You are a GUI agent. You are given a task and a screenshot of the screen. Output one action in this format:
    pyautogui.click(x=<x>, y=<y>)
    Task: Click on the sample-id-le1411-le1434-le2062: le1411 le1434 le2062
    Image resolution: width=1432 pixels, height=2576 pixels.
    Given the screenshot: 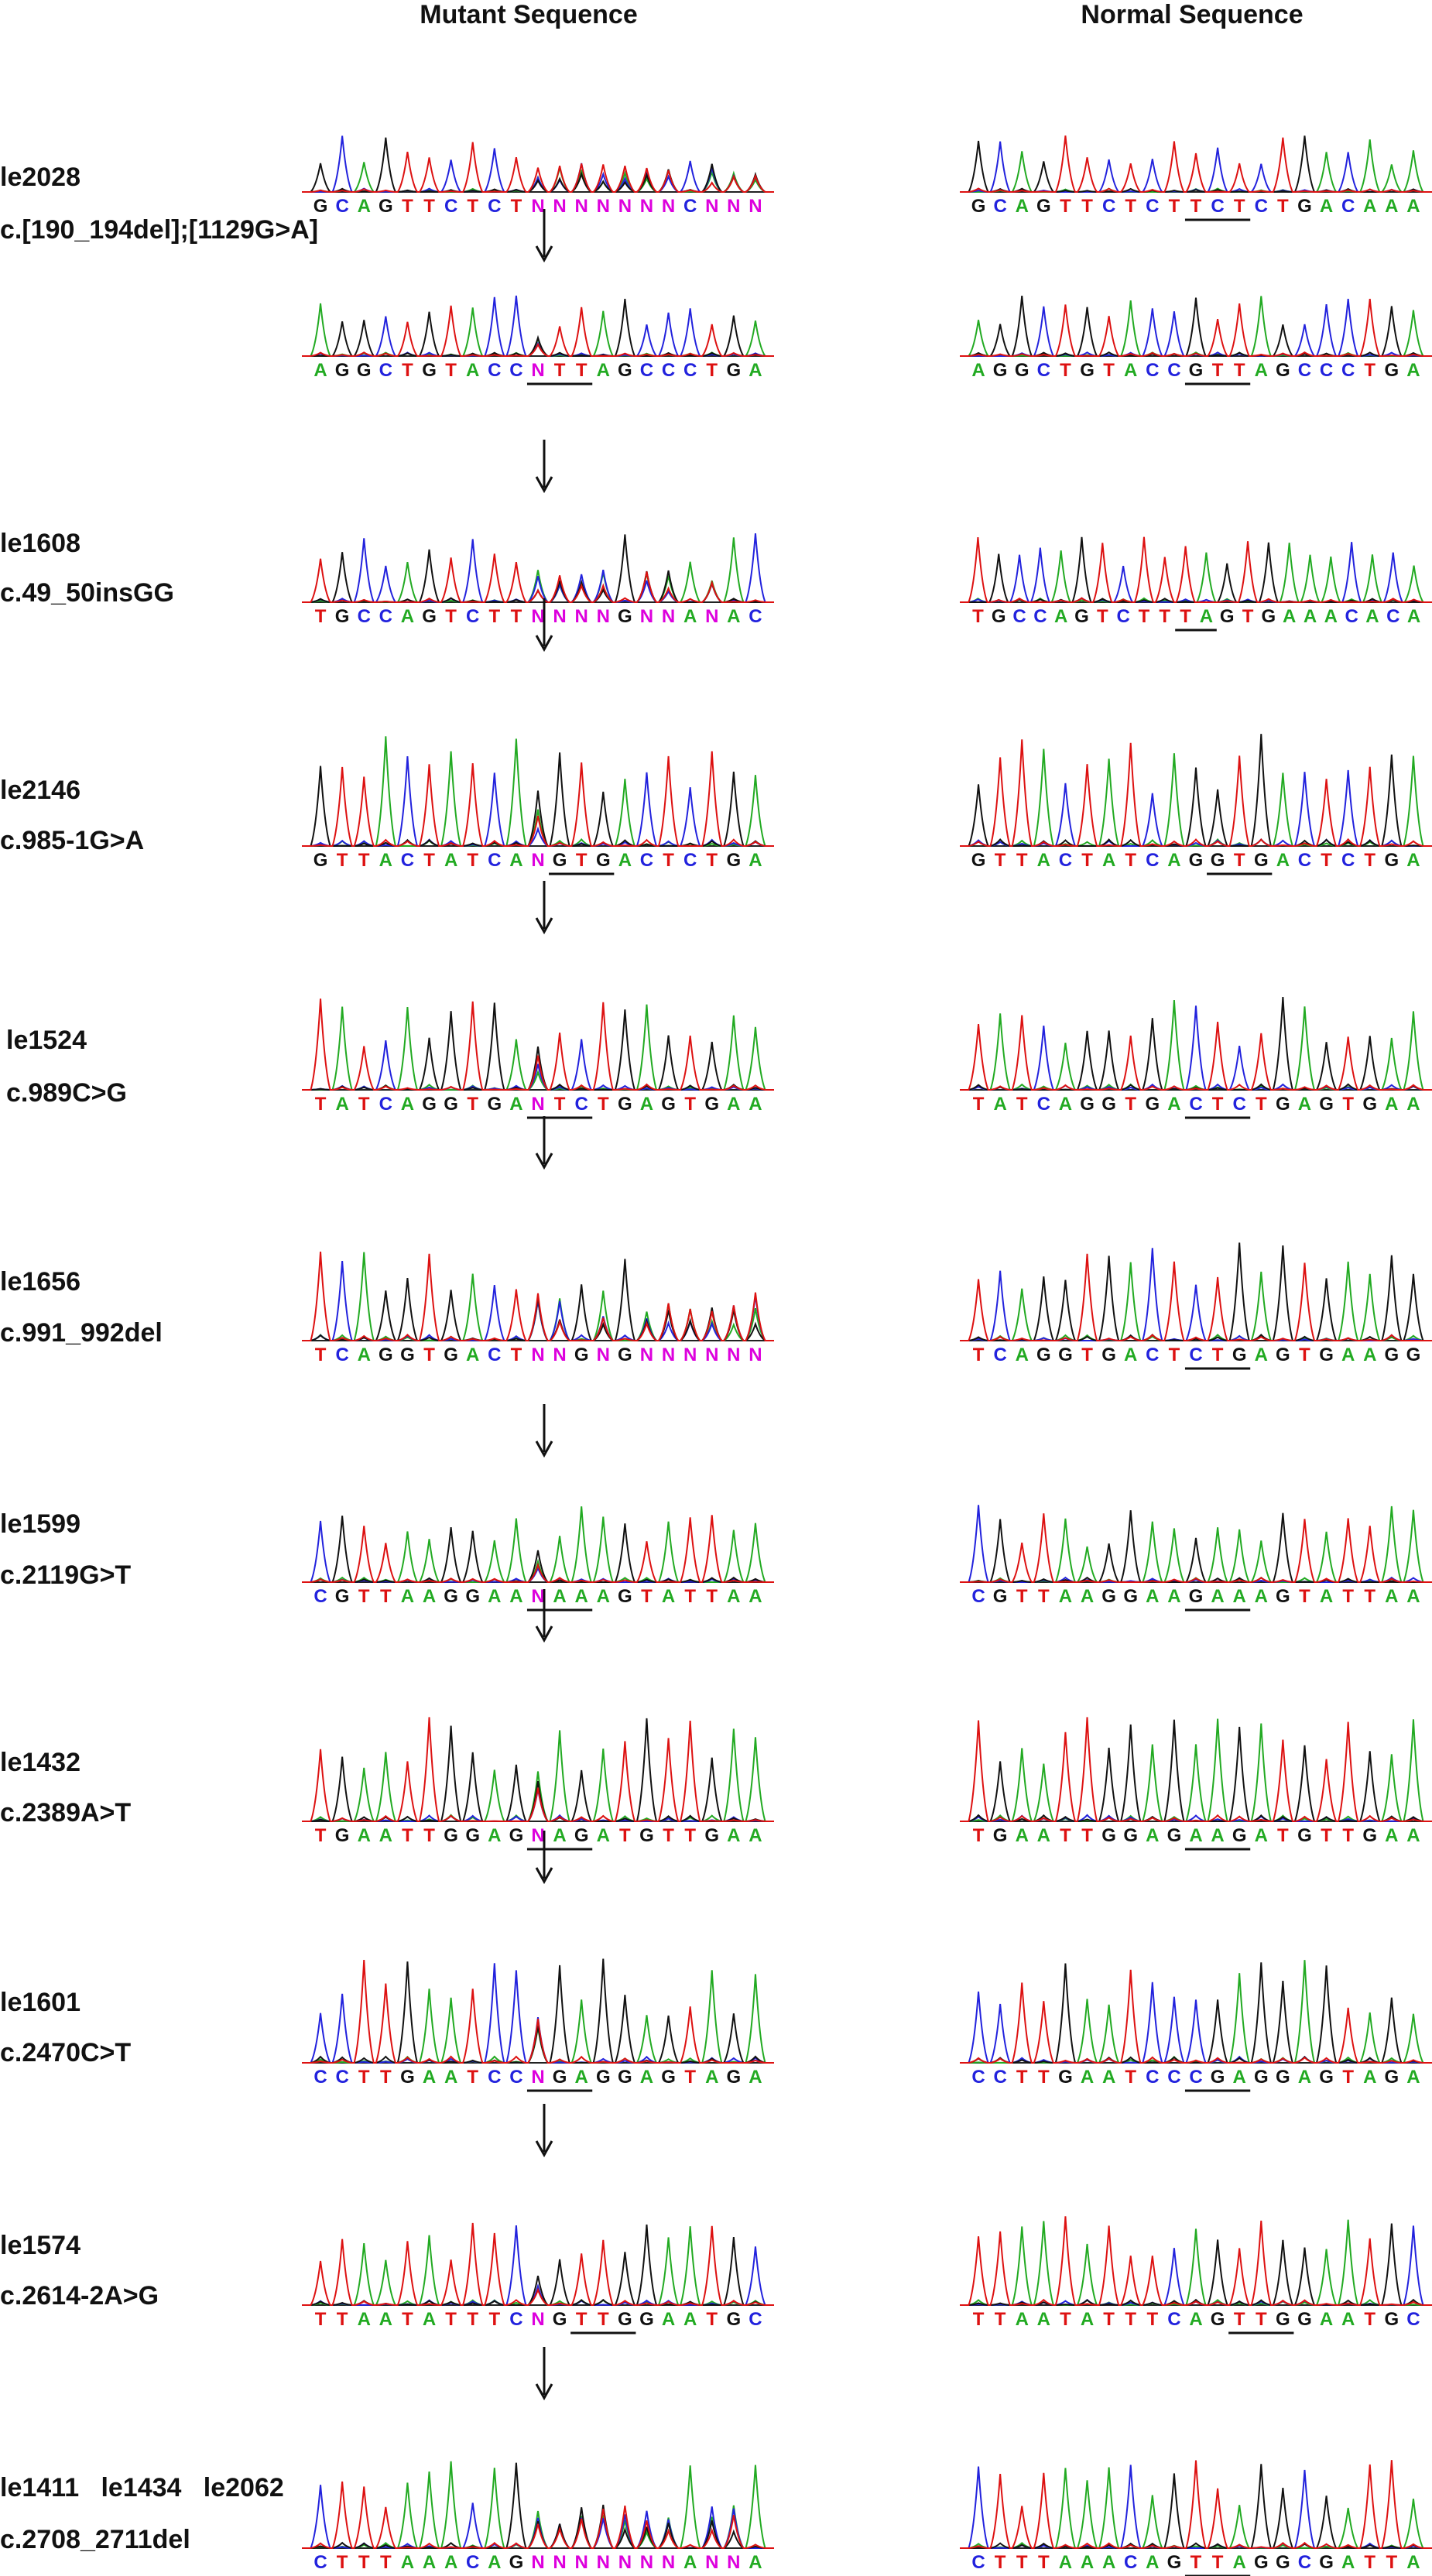 What is the action you would take?
    pyautogui.click(x=142, y=2487)
    